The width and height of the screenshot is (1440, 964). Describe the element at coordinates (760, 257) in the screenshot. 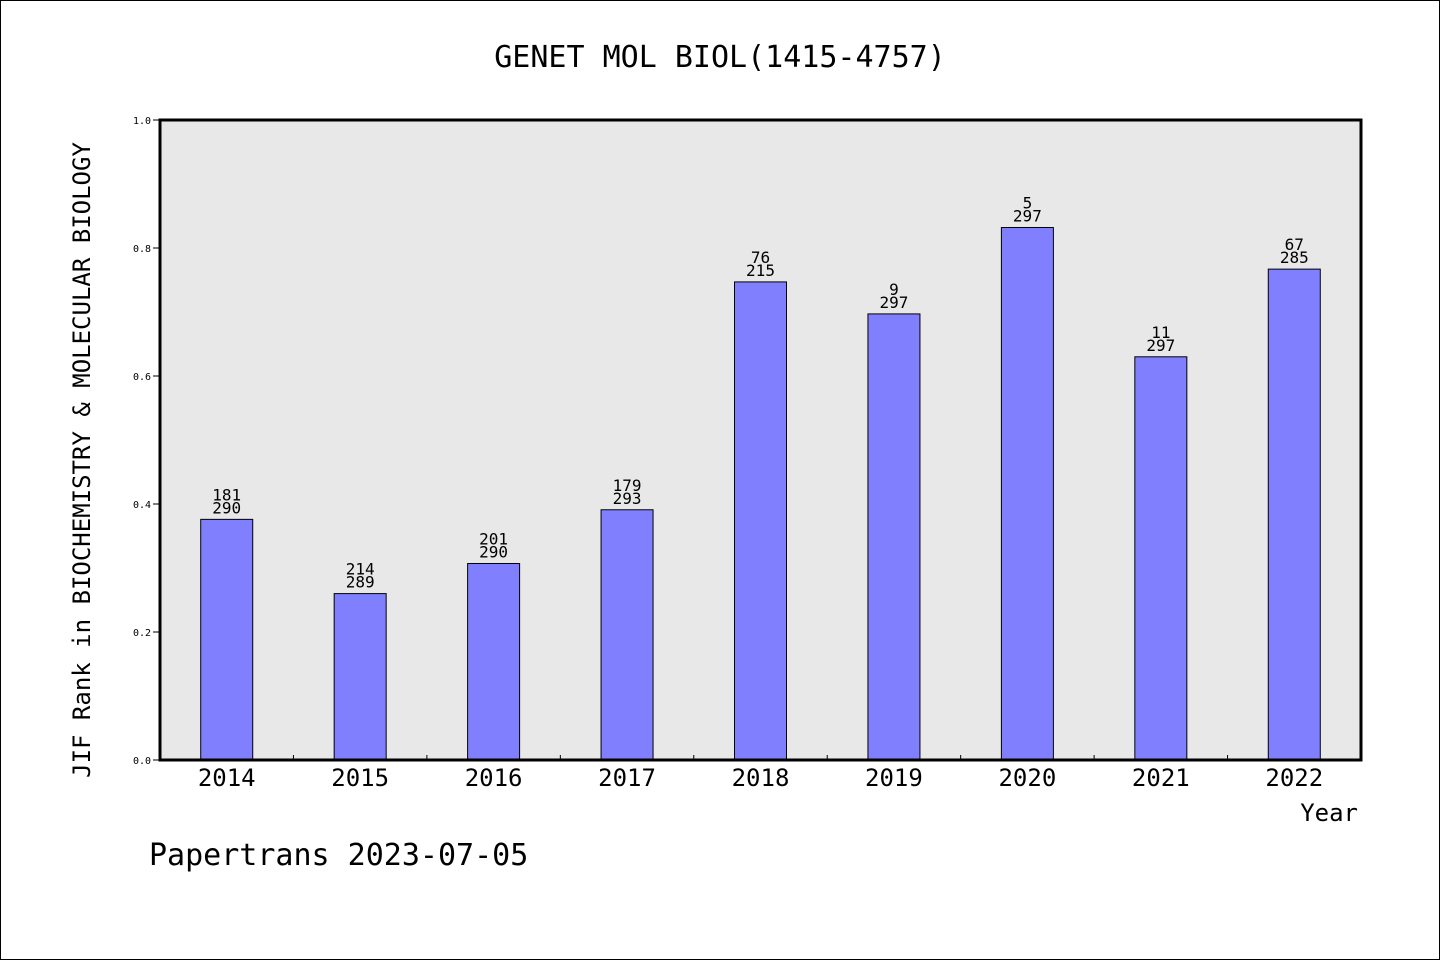

I see `bar-rank-label: 76` at that location.